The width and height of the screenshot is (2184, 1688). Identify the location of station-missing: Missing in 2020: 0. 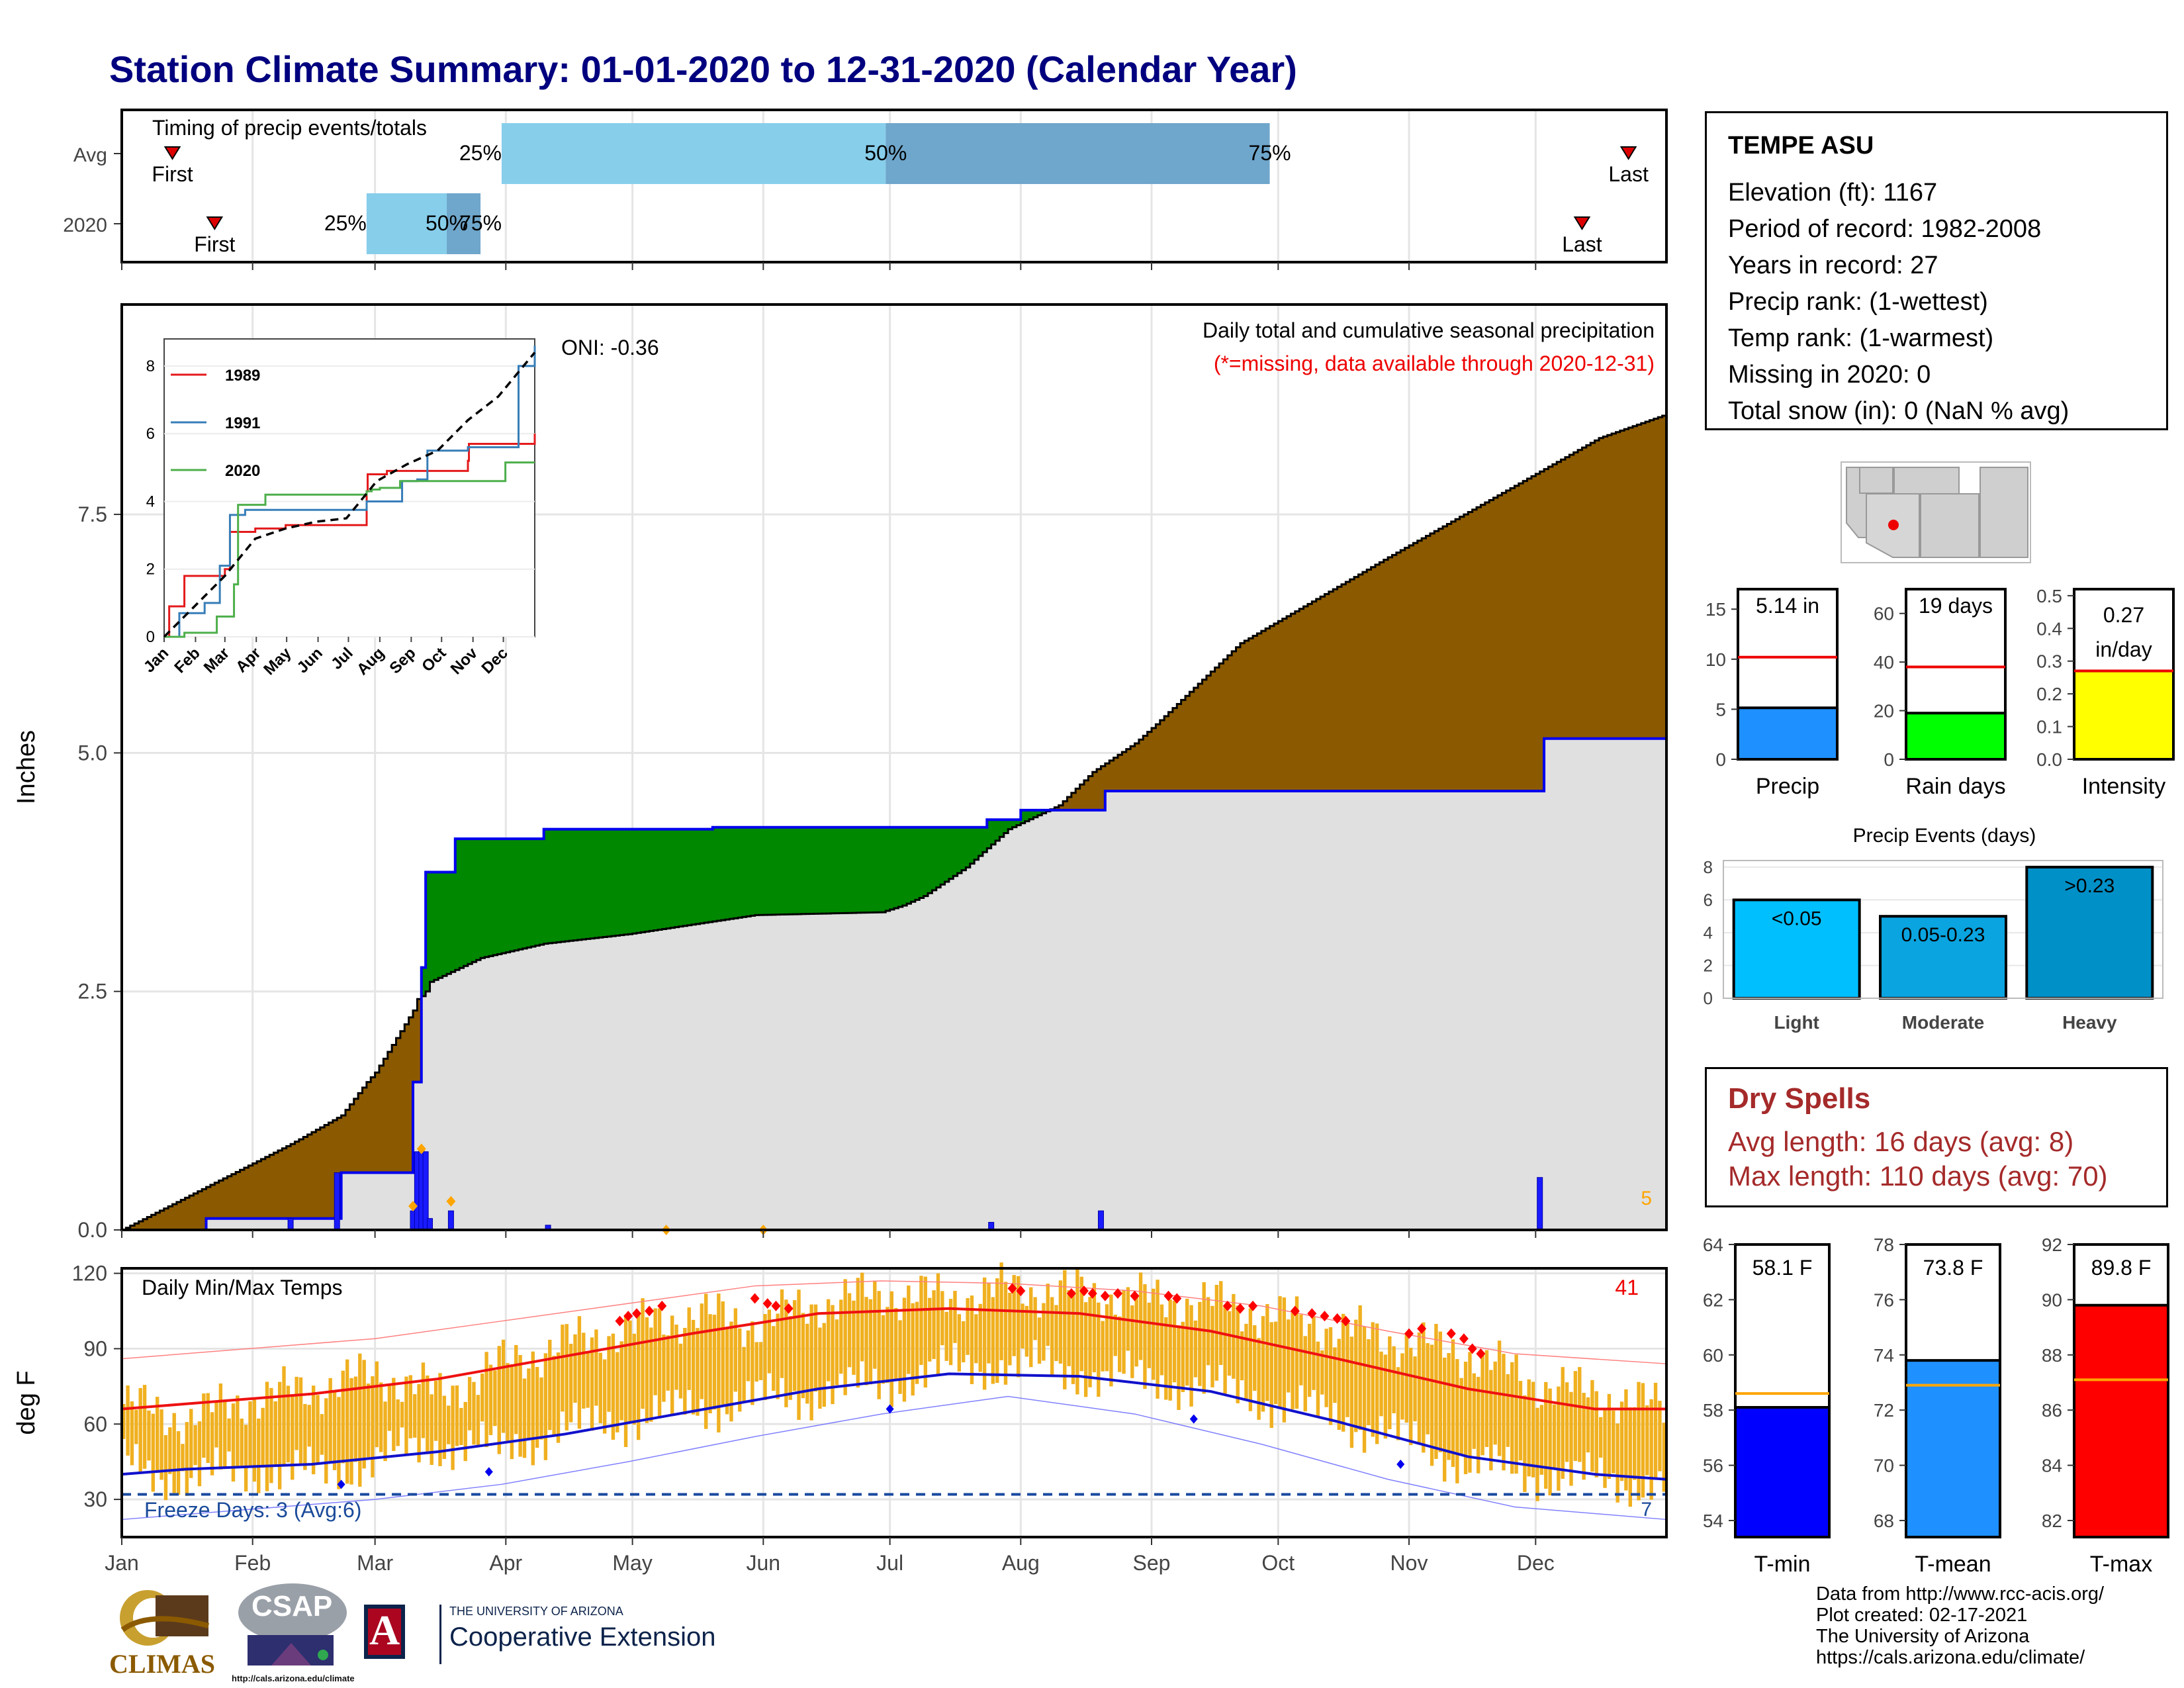
(1829, 375).